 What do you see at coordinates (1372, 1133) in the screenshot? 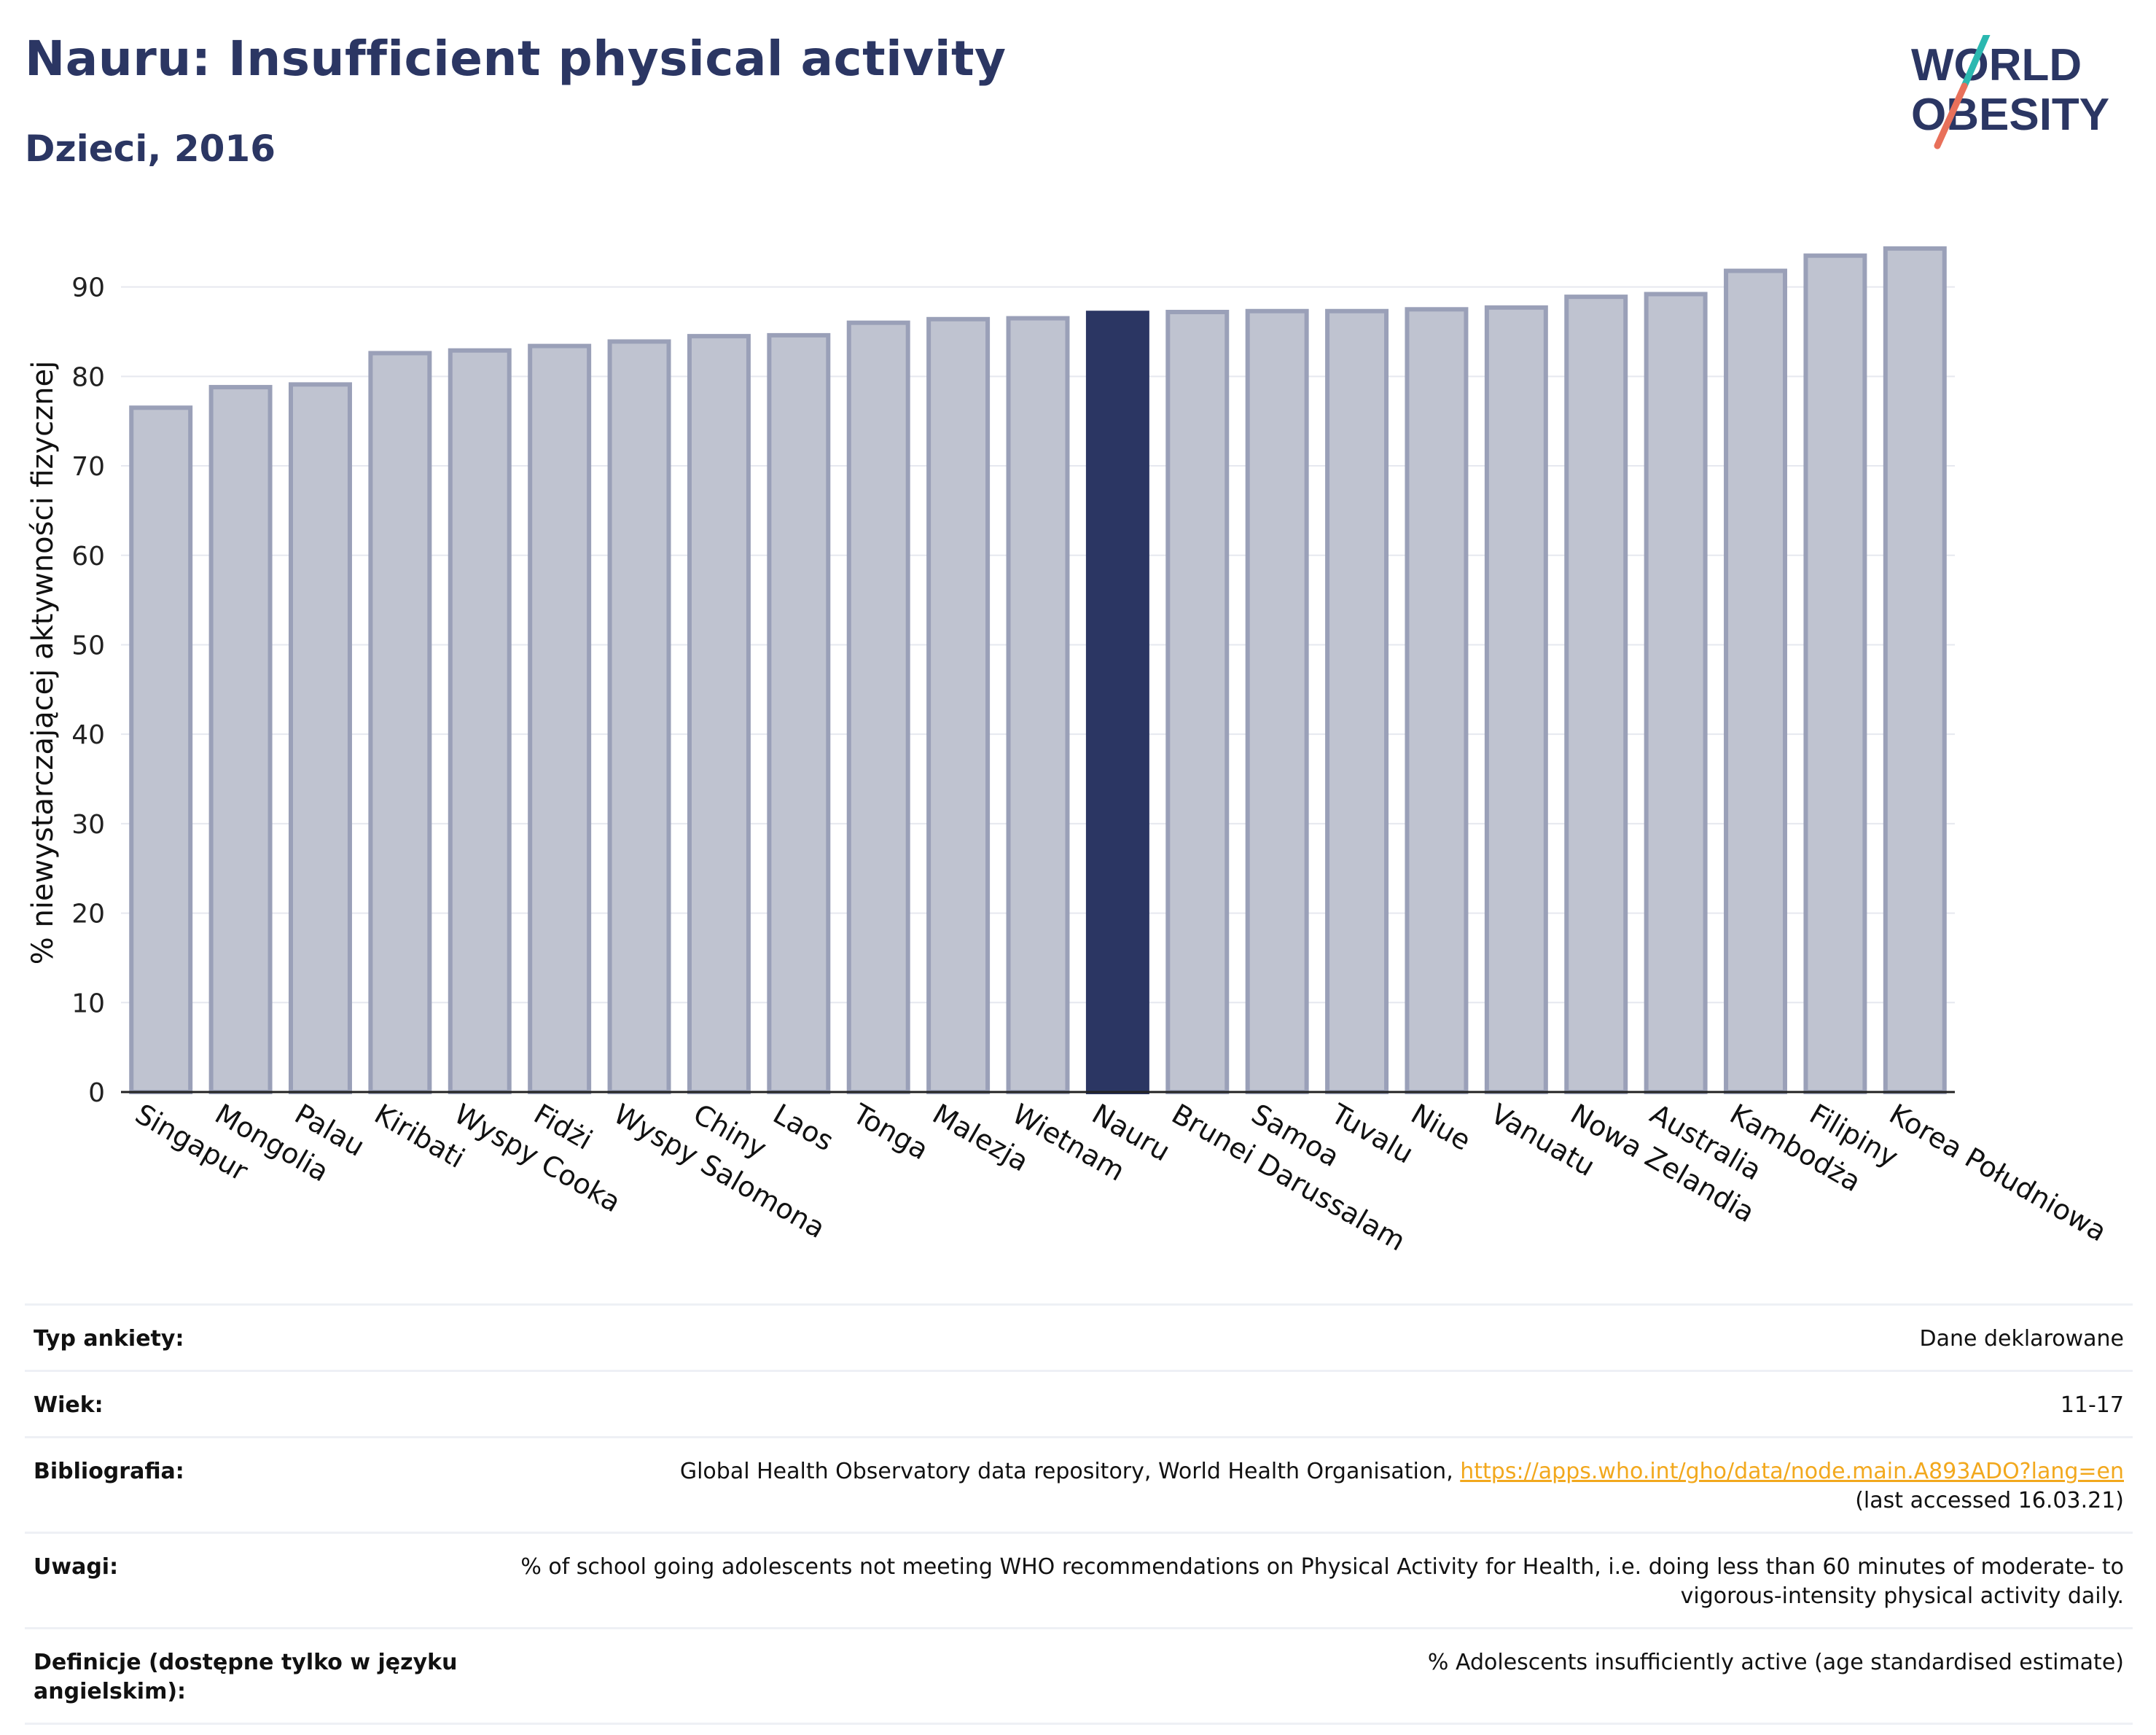
I see `x-category-label: Tuvalu` at bounding box center [1372, 1133].